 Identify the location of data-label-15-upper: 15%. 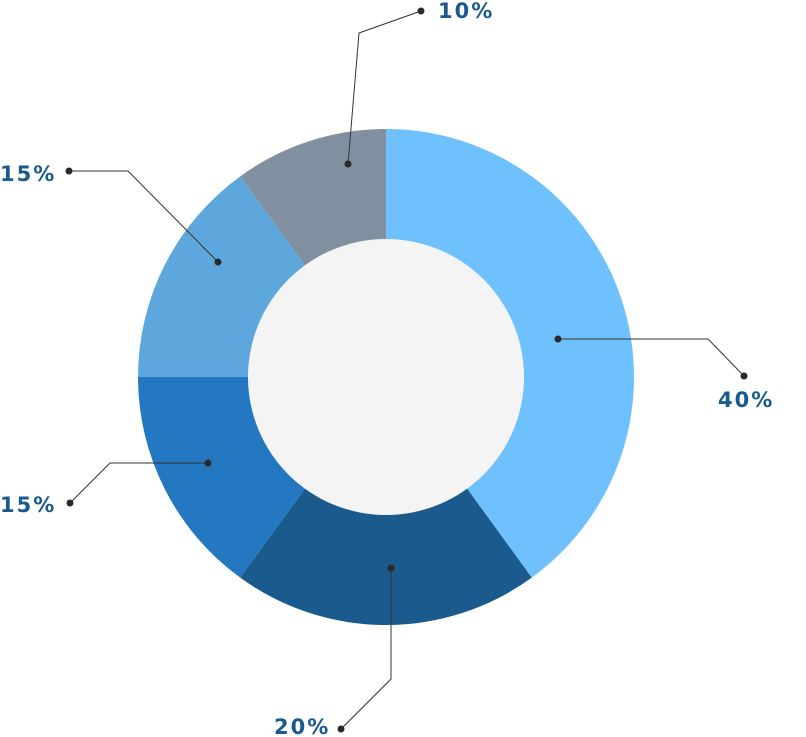
(28, 174).